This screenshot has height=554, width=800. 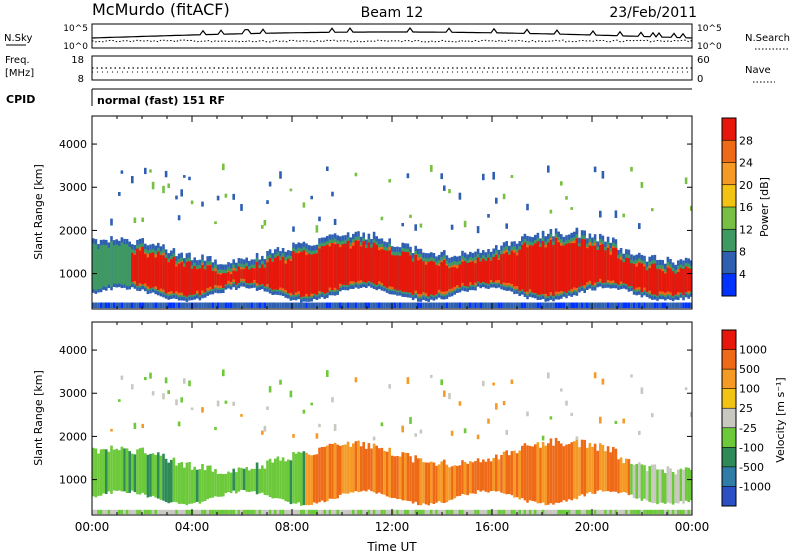 What do you see at coordinates (77, 60) in the screenshot?
I see `freq-tick-top: 18` at bounding box center [77, 60].